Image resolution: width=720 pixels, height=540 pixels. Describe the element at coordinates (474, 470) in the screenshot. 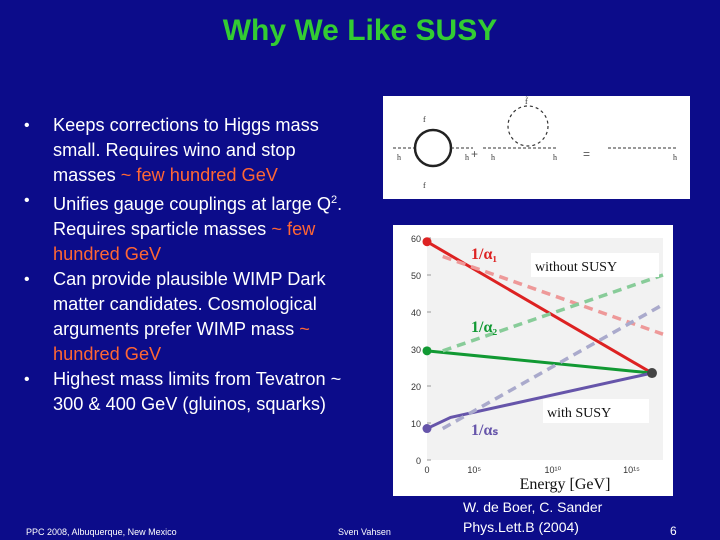

I see `x-tick-label: 10⁵` at that location.